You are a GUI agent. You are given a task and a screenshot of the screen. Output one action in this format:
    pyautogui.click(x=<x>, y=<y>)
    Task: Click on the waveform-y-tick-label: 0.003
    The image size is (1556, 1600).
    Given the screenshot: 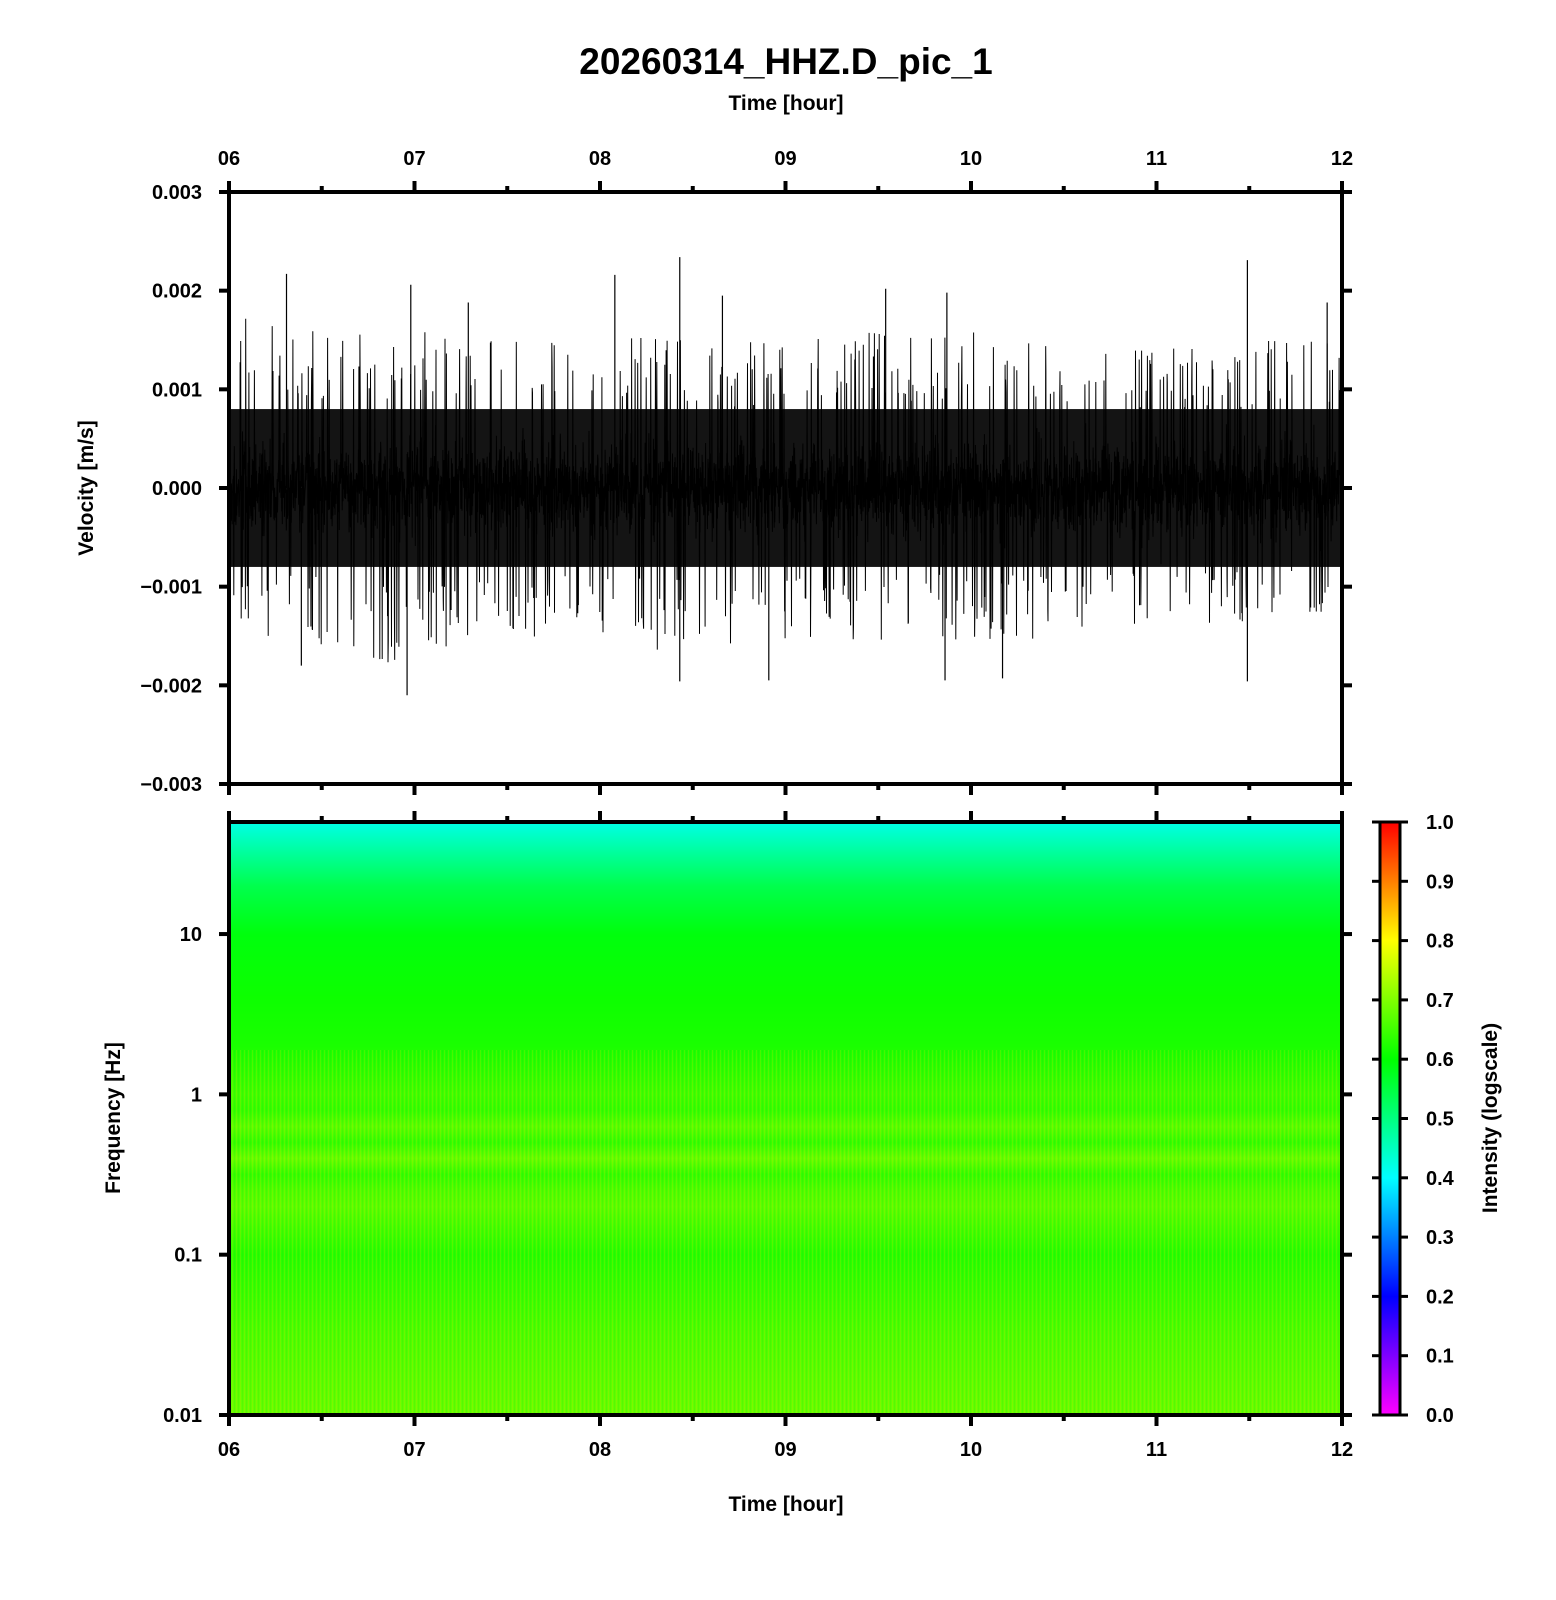 What is the action you would take?
    pyautogui.click(x=177, y=193)
    